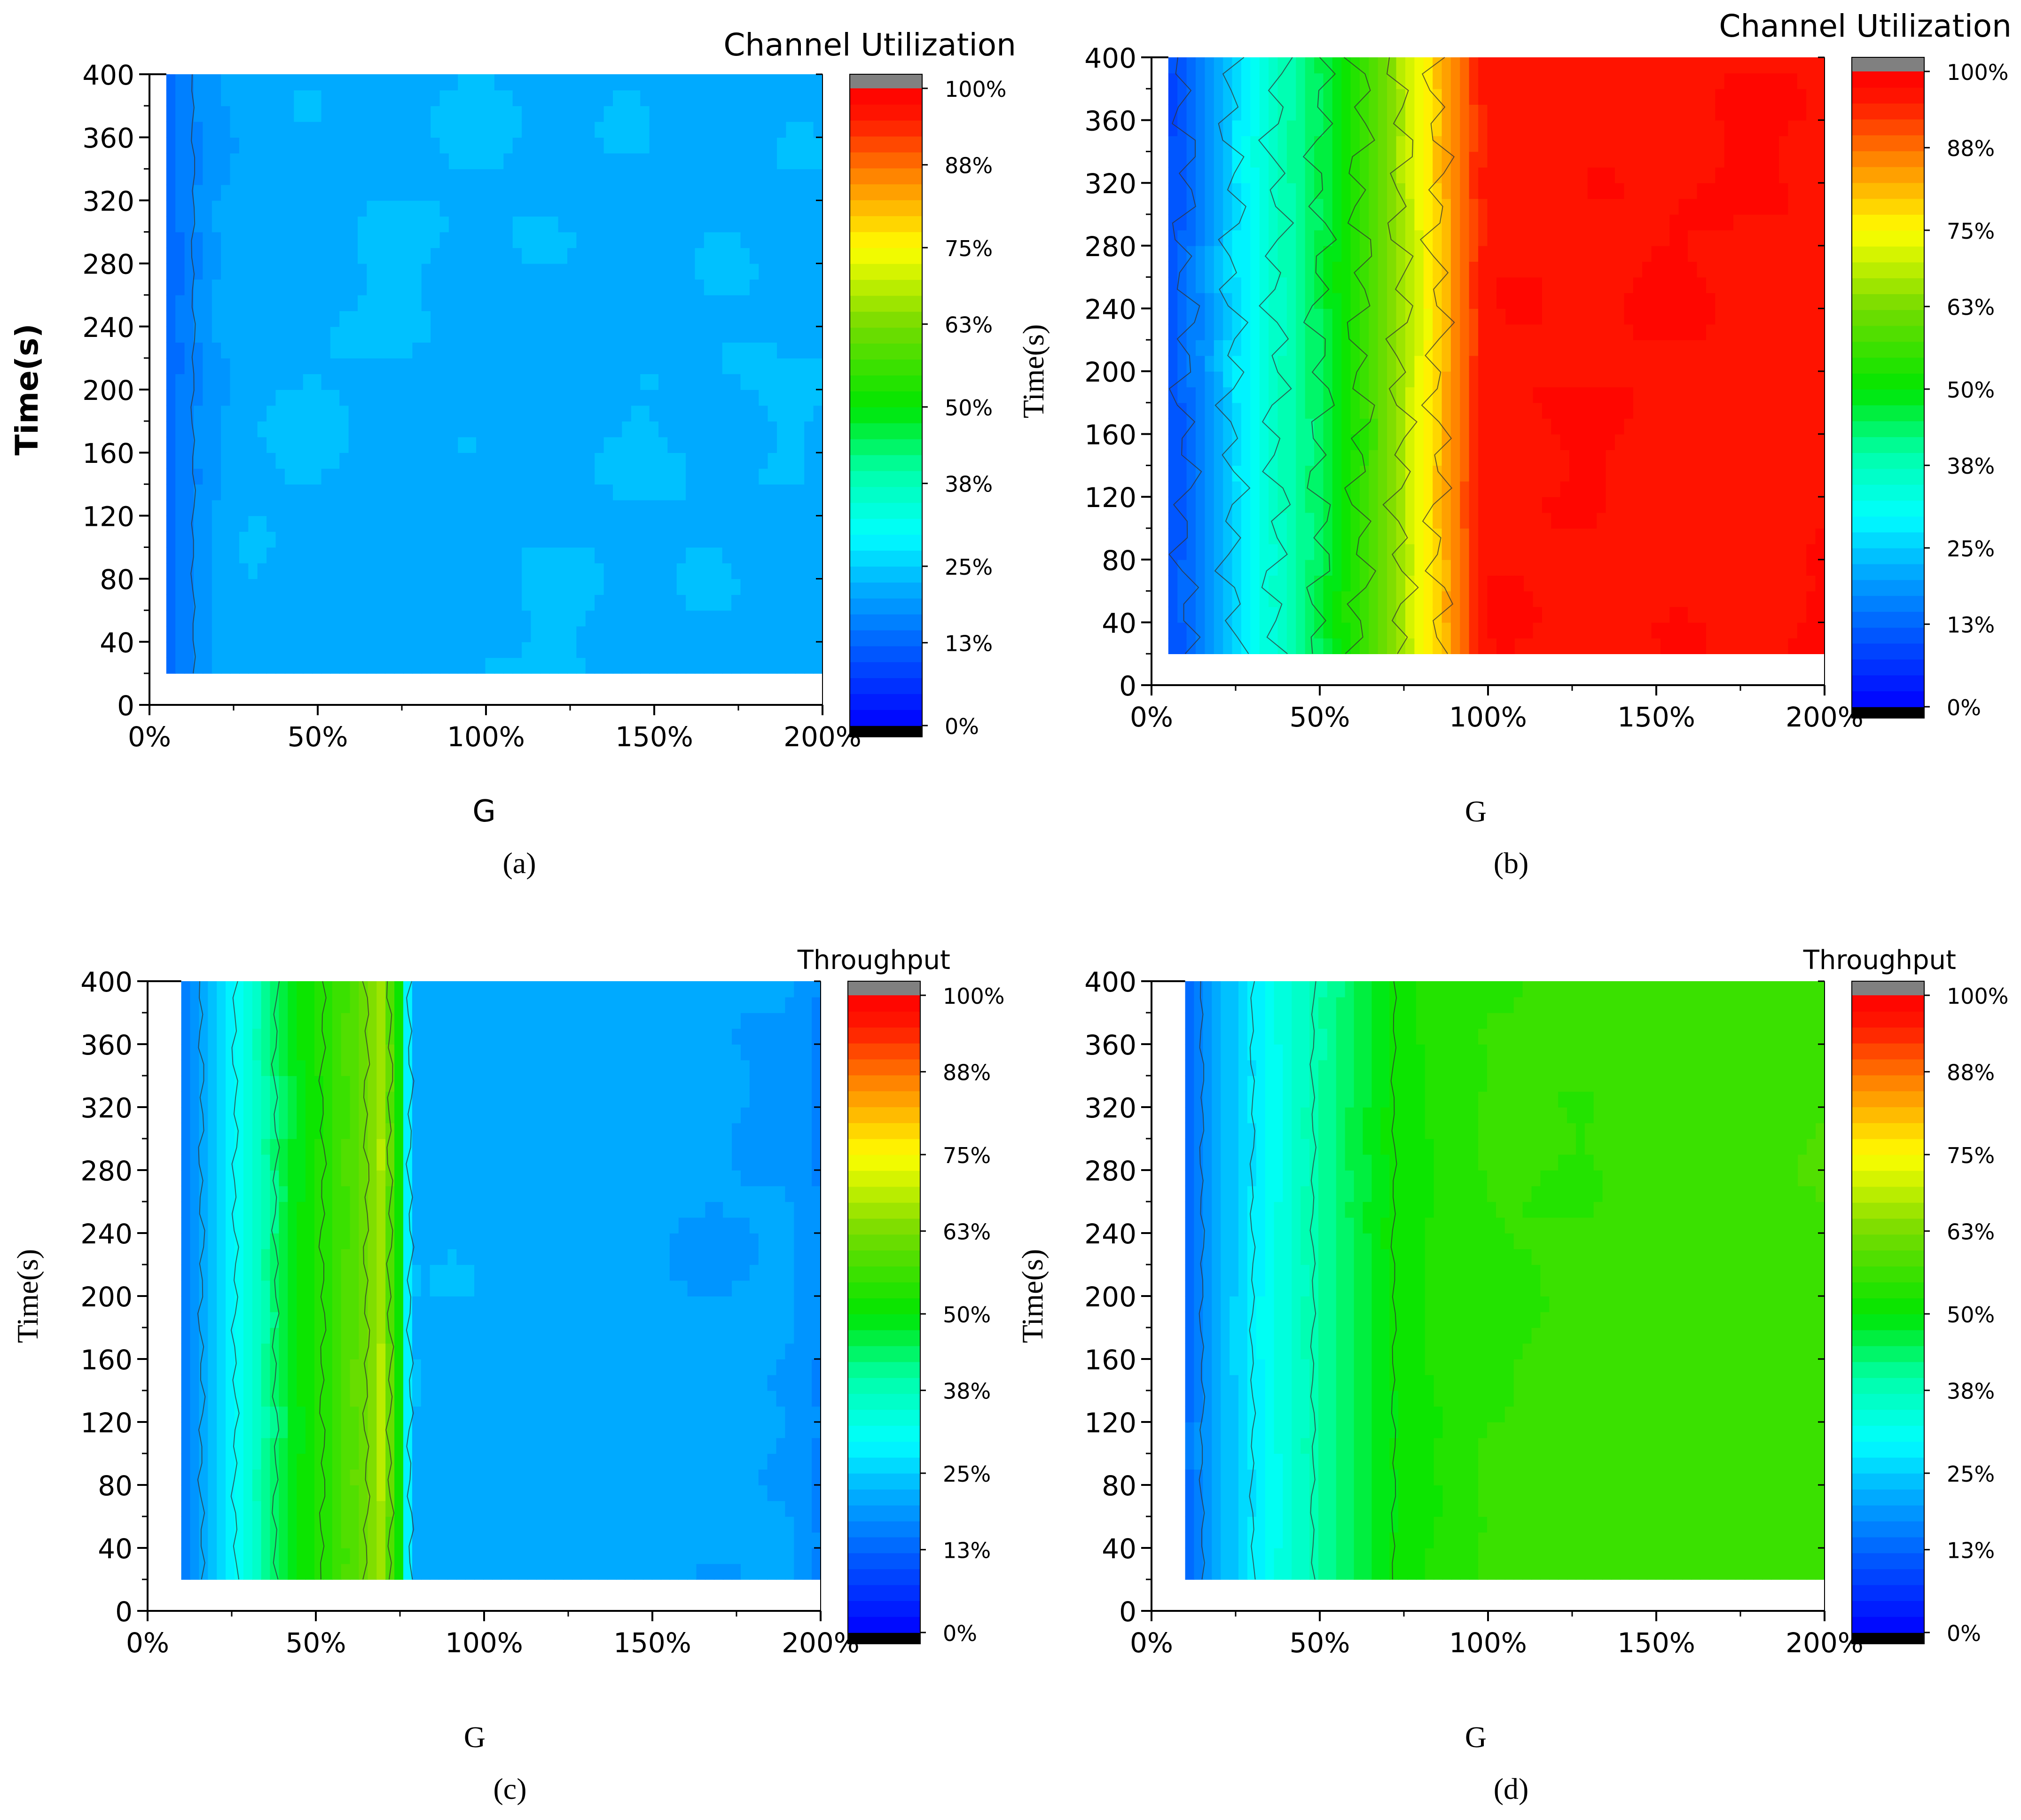 The height and width of the screenshot is (1820, 2021). I want to click on y-tick-label: 240, so click(108, 328).